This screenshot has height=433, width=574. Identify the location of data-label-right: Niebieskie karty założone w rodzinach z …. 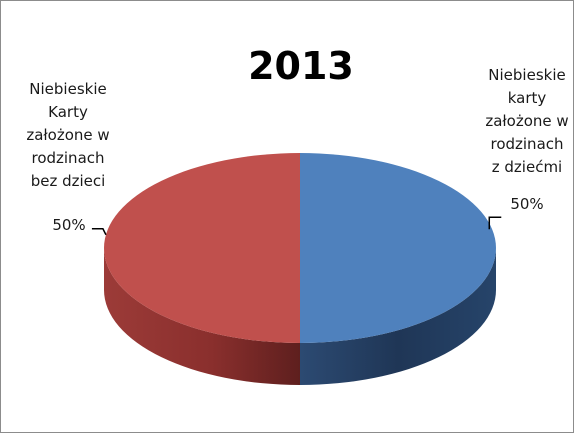
(526, 139).